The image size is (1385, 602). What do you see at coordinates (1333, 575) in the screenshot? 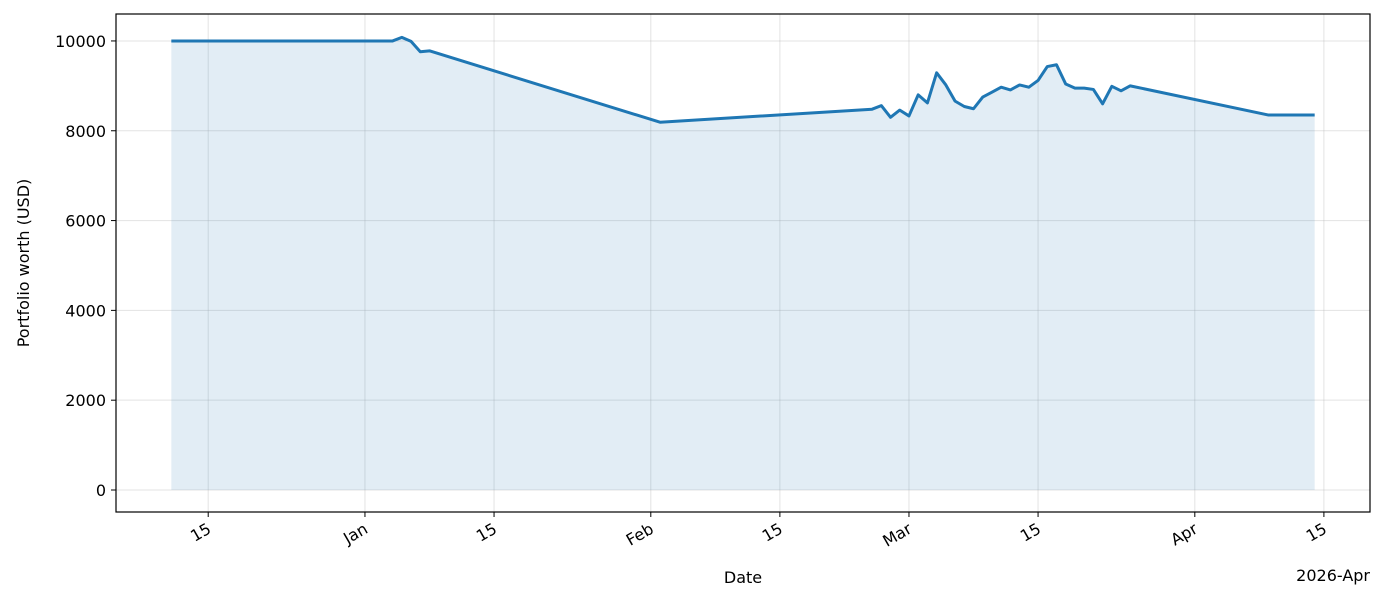
I see `x-offset-label: 2026-Apr` at bounding box center [1333, 575].